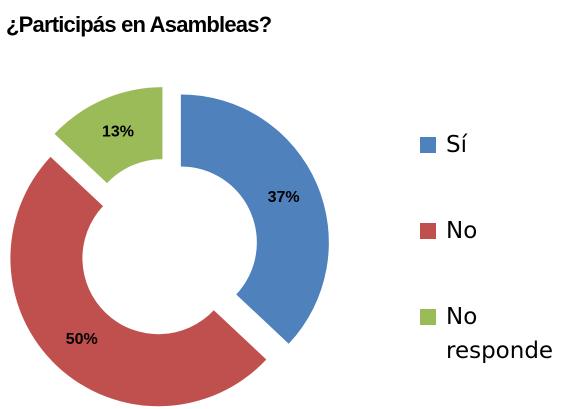 This screenshot has height=409, width=582. Describe the element at coordinates (118, 132) in the screenshot. I see `data-label: 13%` at that location.